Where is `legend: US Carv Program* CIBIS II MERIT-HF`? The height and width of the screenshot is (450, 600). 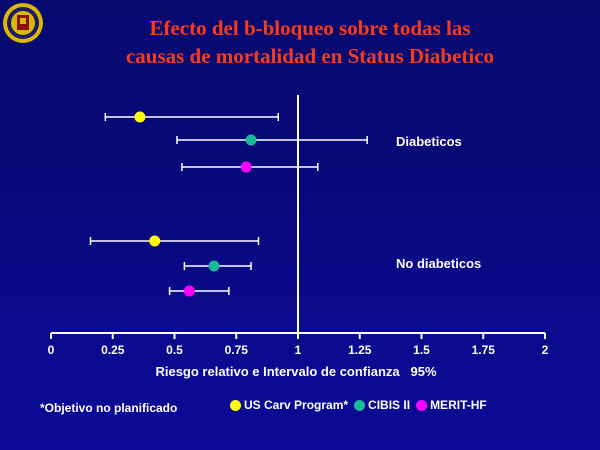 legend: US Carv Program* CIBIS II MERIT-HF is located at coordinates (359, 405).